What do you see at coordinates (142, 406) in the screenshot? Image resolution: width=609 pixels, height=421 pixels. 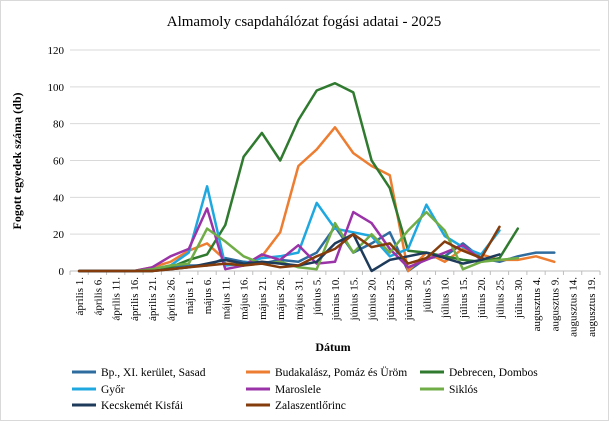 I see `legend-label: Kecskemét Kisfái` at bounding box center [142, 406].